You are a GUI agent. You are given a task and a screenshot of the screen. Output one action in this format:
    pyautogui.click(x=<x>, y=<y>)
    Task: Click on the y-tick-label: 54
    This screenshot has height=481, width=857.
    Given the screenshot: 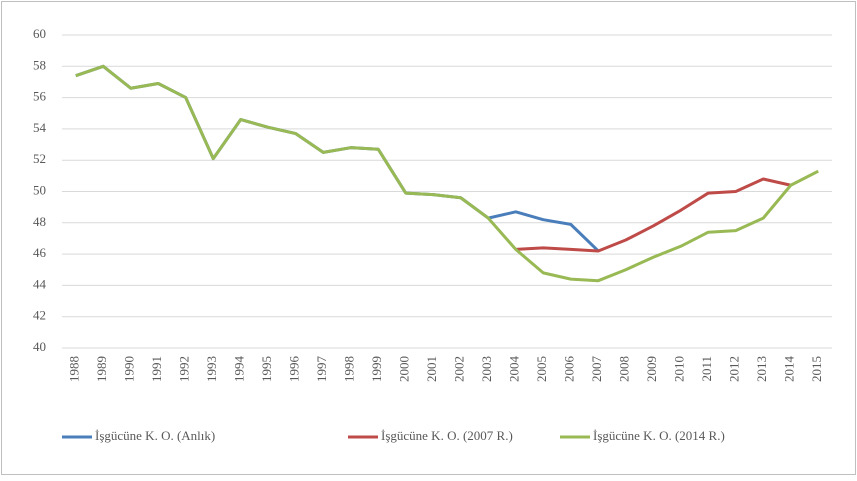 What is the action you would take?
    pyautogui.click(x=40, y=127)
    